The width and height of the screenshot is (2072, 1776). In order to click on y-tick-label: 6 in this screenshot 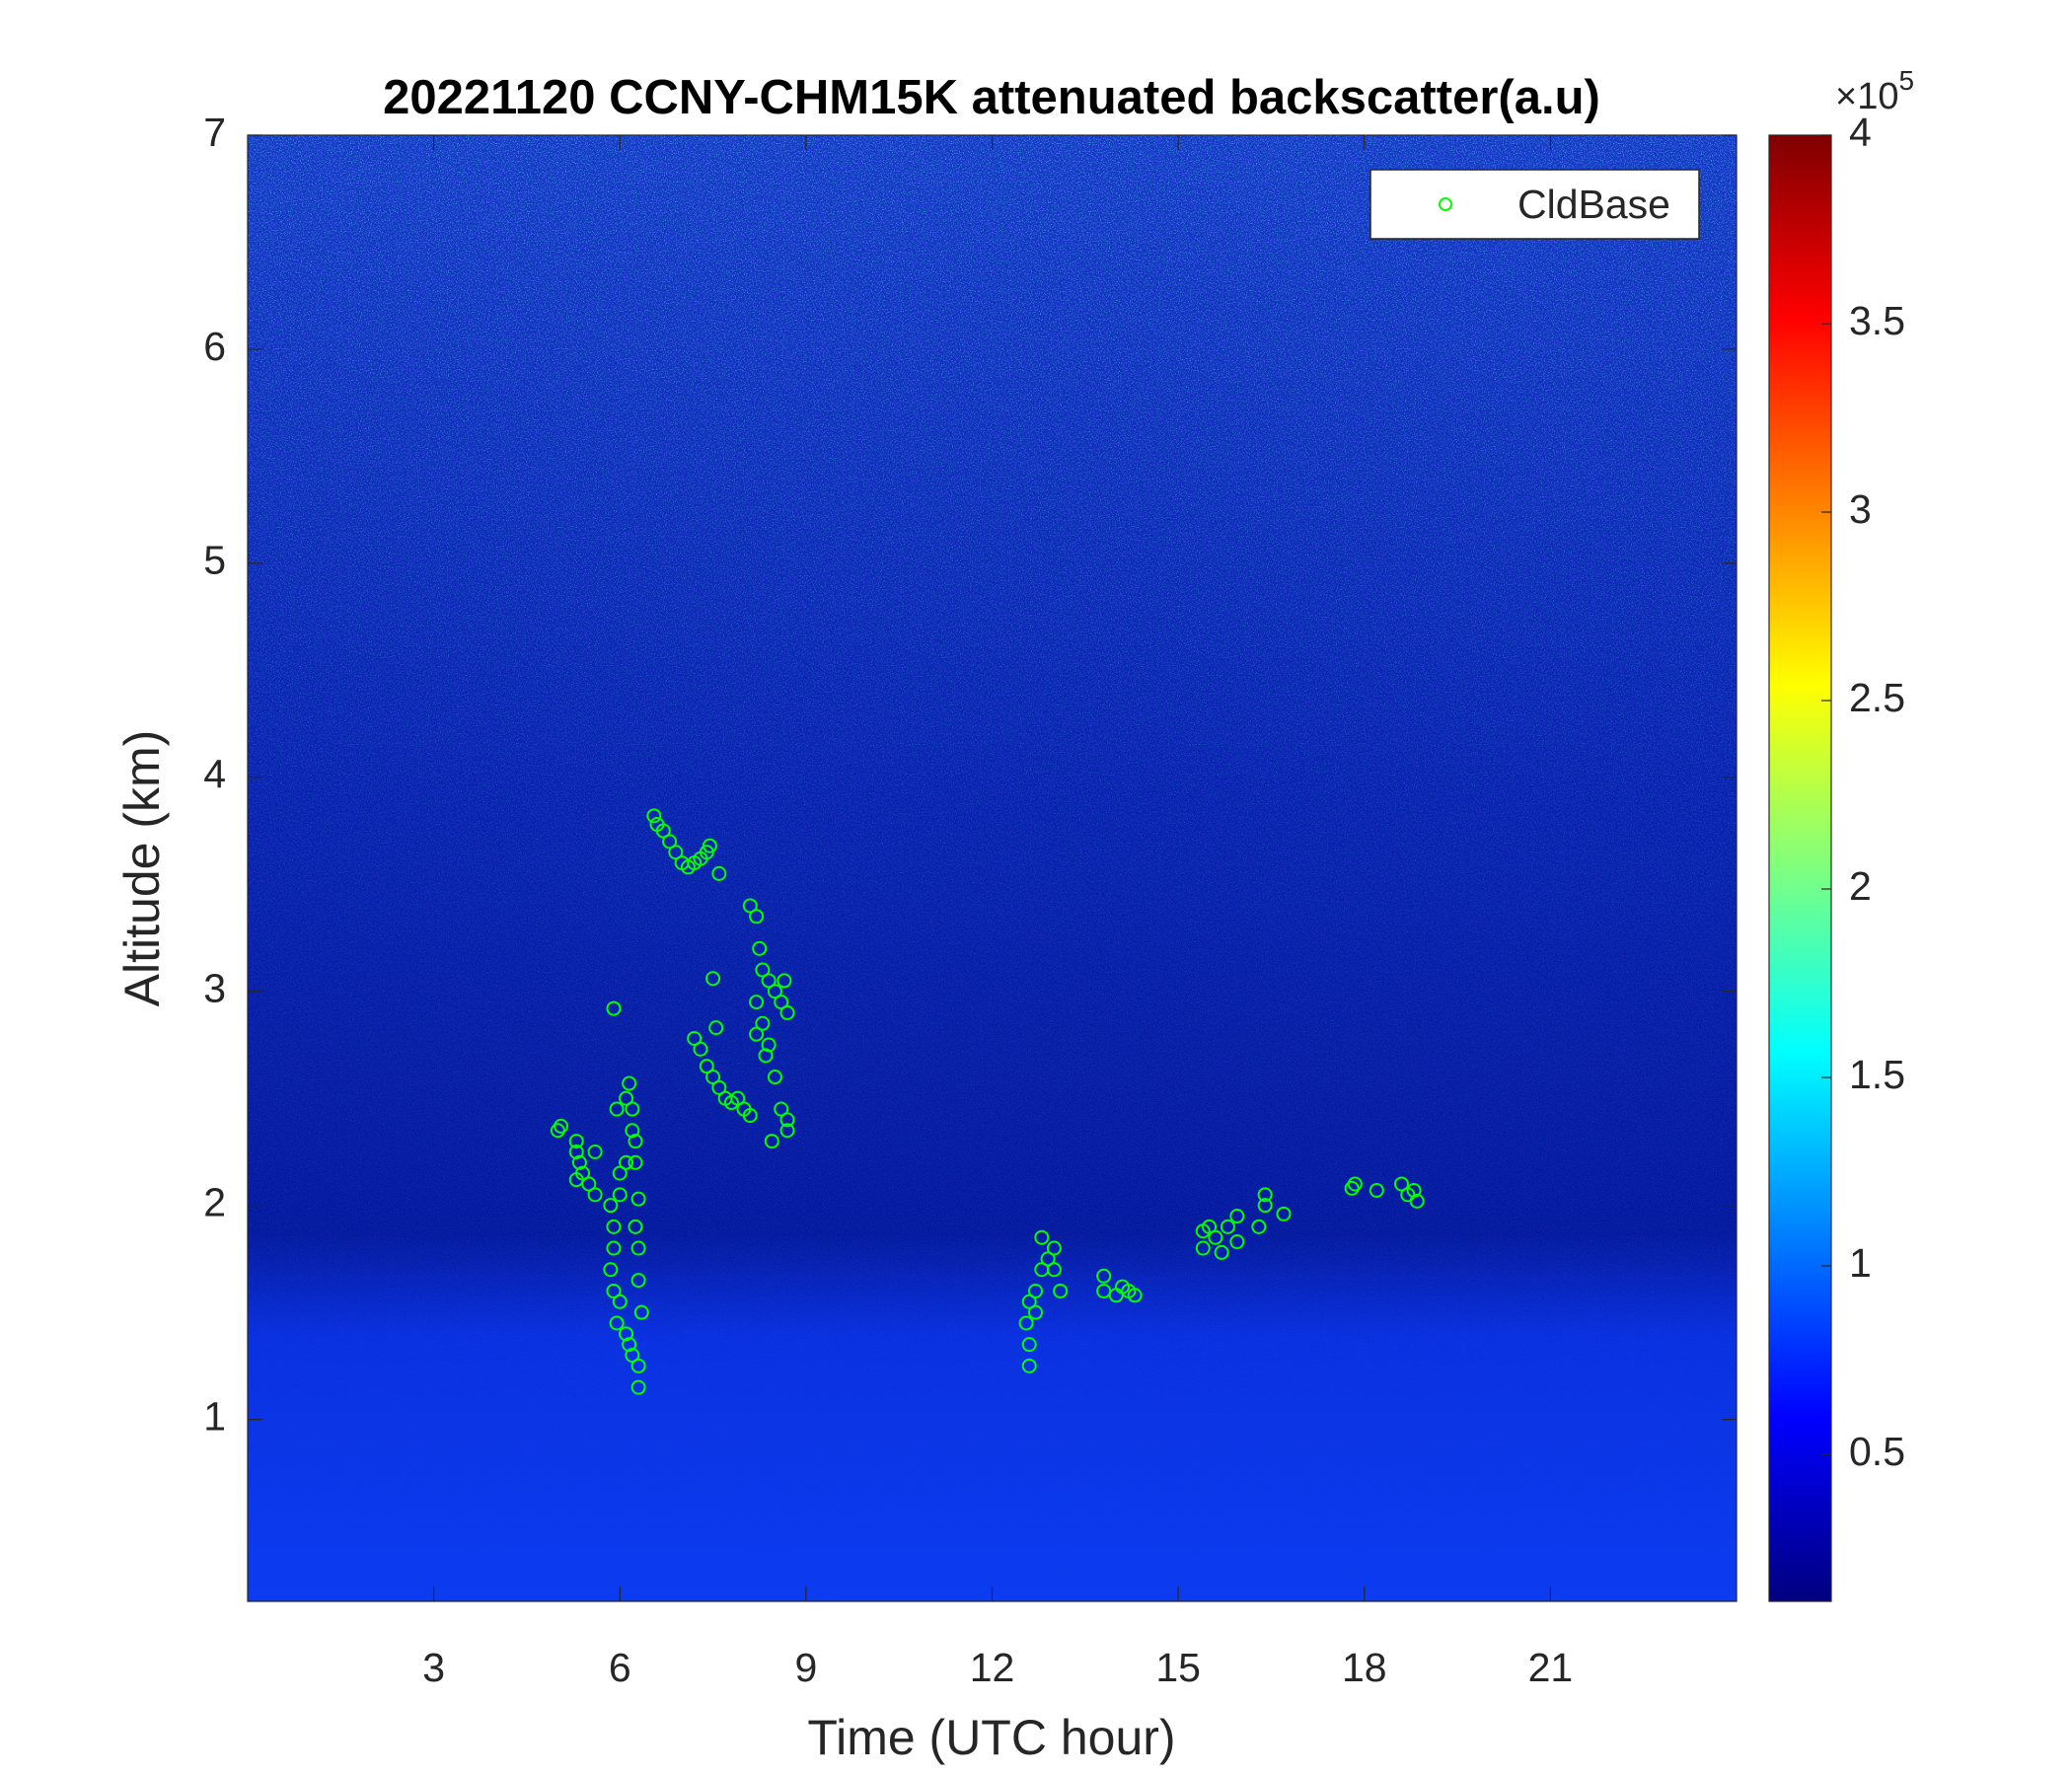, I will do `click(215, 346)`.